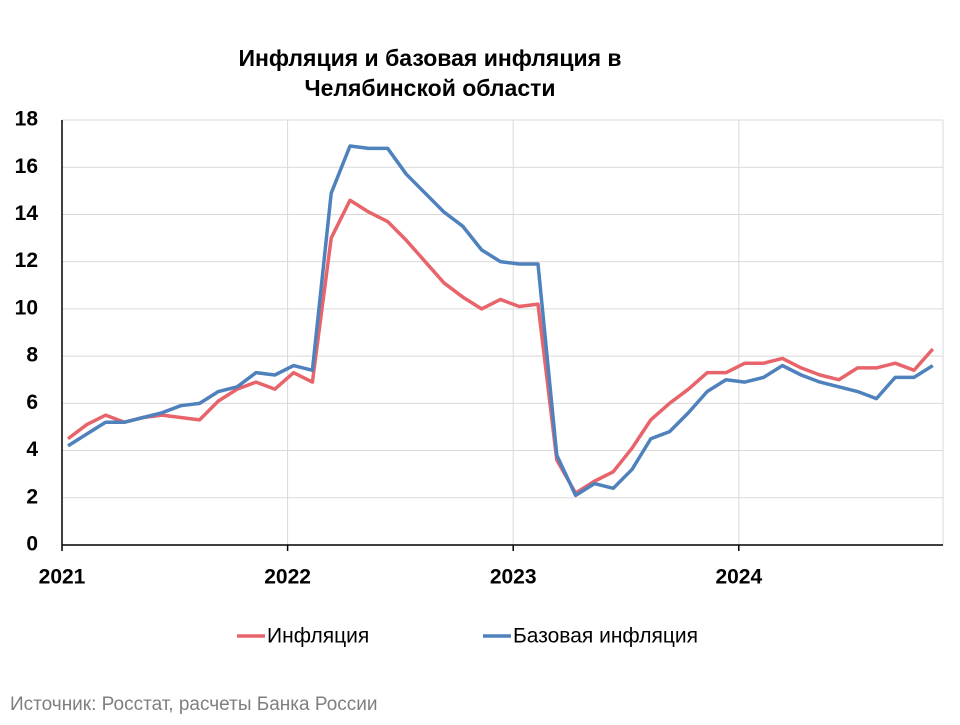 The width and height of the screenshot is (960, 725). What do you see at coordinates (738, 577) in the screenshot?
I see `x-tick-label: 2024` at bounding box center [738, 577].